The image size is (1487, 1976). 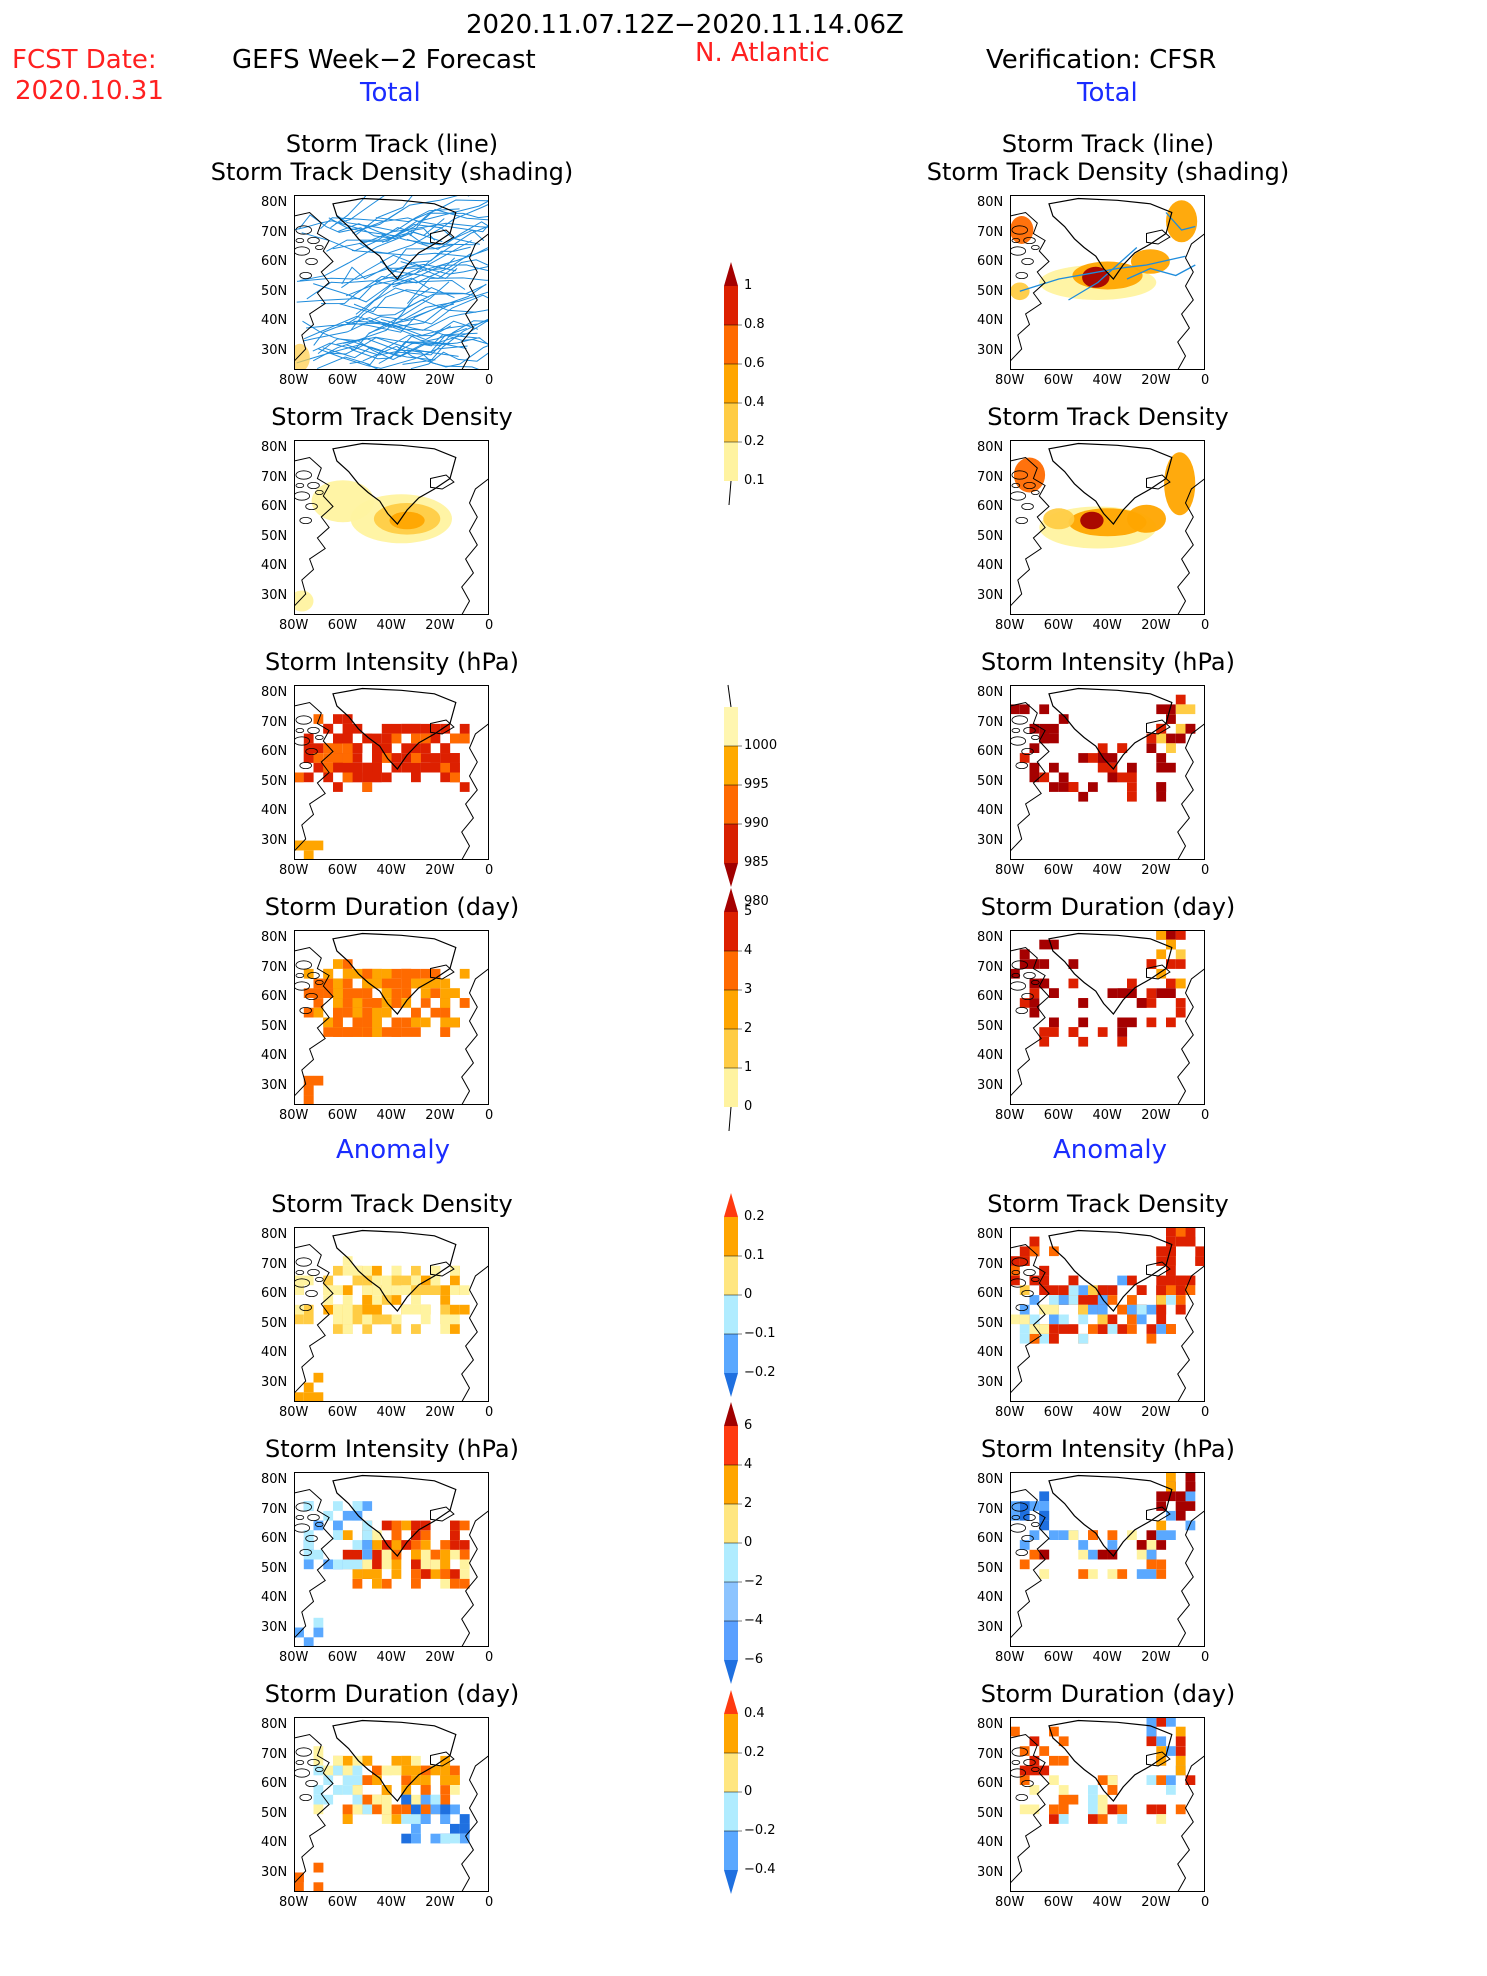 What do you see at coordinates (1108, 1204) in the screenshot?
I see `vf-anom-density-title: Storm Track Density` at bounding box center [1108, 1204].